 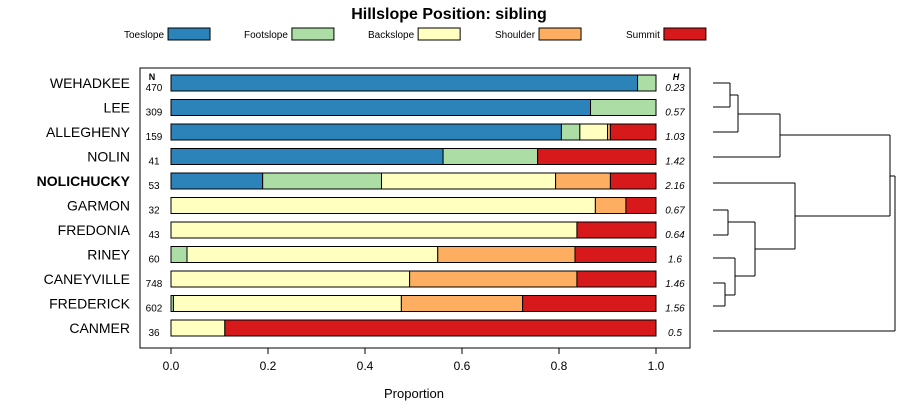 I want to click on chart-title: Hillslope Position: sibling, so click(x=449, y=14).